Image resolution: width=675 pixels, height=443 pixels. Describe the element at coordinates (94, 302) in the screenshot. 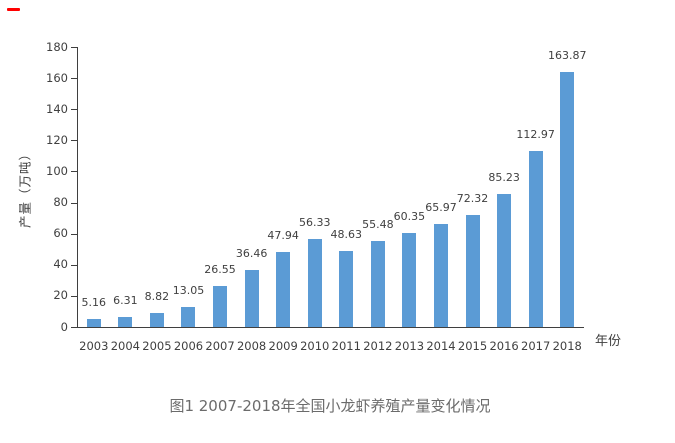

I see `bar-value-label: 5.16` at that location.